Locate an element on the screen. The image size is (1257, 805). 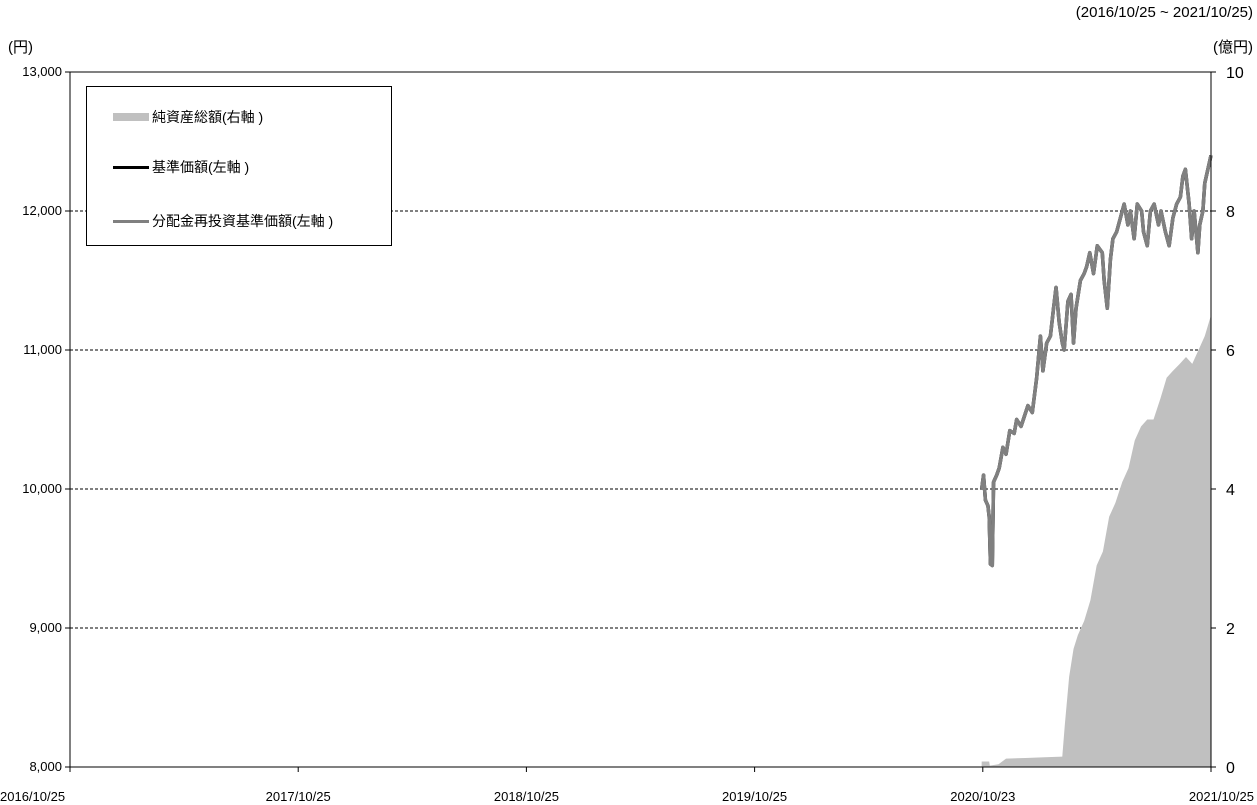
legend: 純資産総額(右軸 ) 基準価額(左軸 ) 分配金再投資基準価額(左軸 ) is located at coordinates (239, 166).